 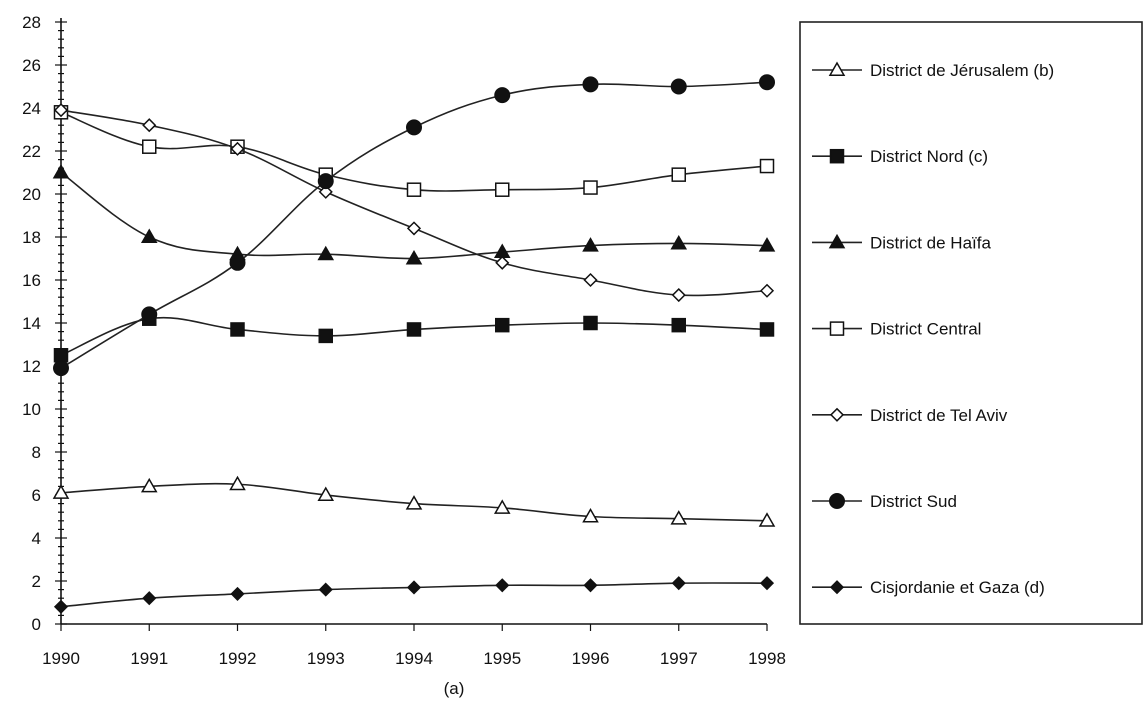 I want to click on x-tick-label: 1998, so click(x=767, y=658).